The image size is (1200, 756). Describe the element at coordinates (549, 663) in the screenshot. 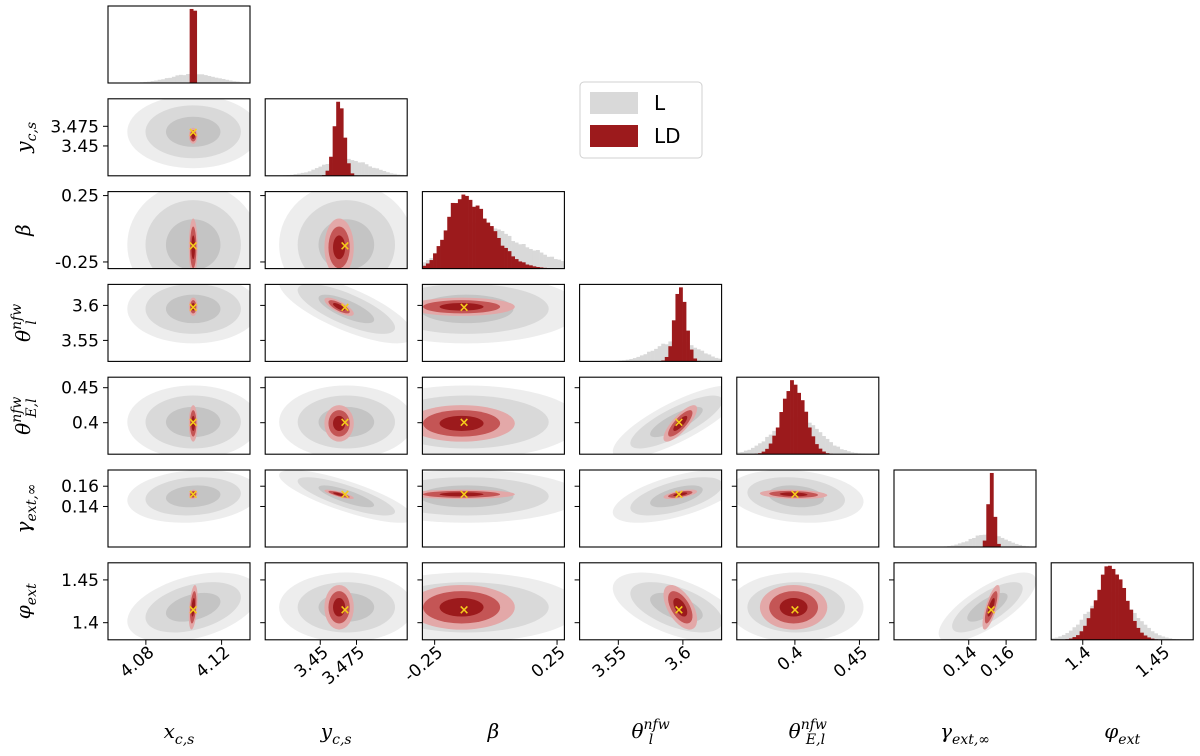

I see `x-tick-label: 0.25` at that location.